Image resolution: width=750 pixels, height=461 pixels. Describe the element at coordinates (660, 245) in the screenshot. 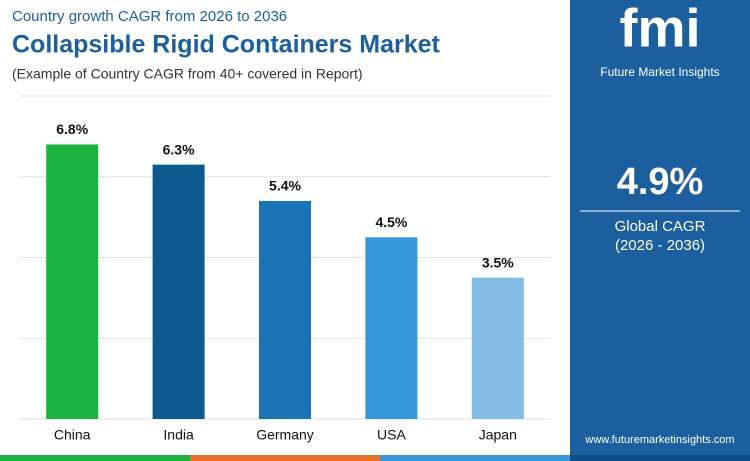

I see `stat-period: (2026 - 2036)` at that location.